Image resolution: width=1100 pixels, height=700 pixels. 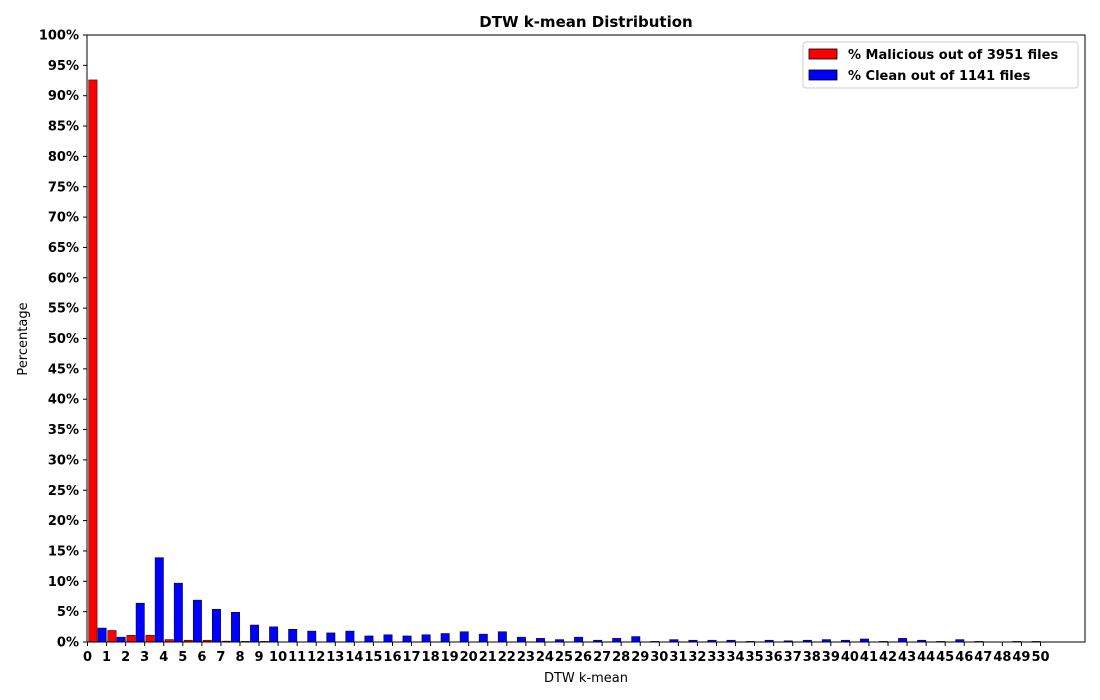 I want to click on x-tick-label: 41, so click(x=869, y=657).